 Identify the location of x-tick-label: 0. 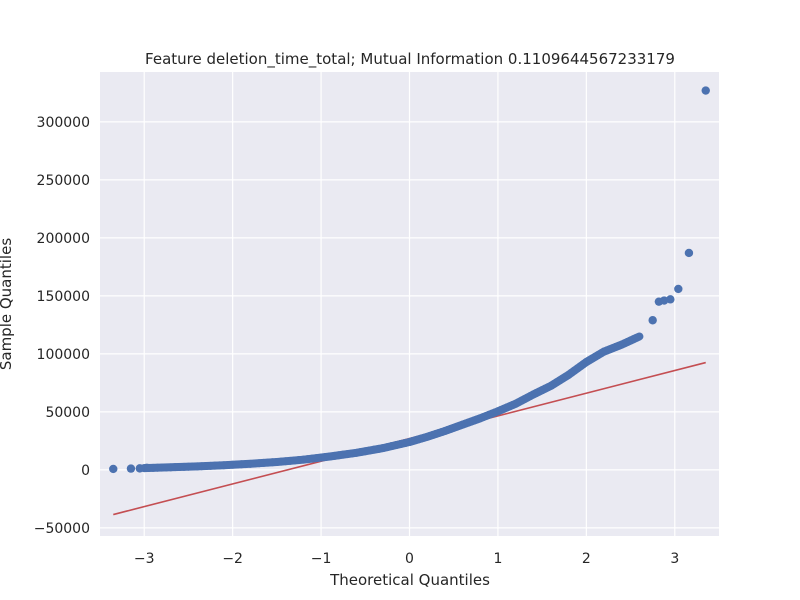
(409, 559).